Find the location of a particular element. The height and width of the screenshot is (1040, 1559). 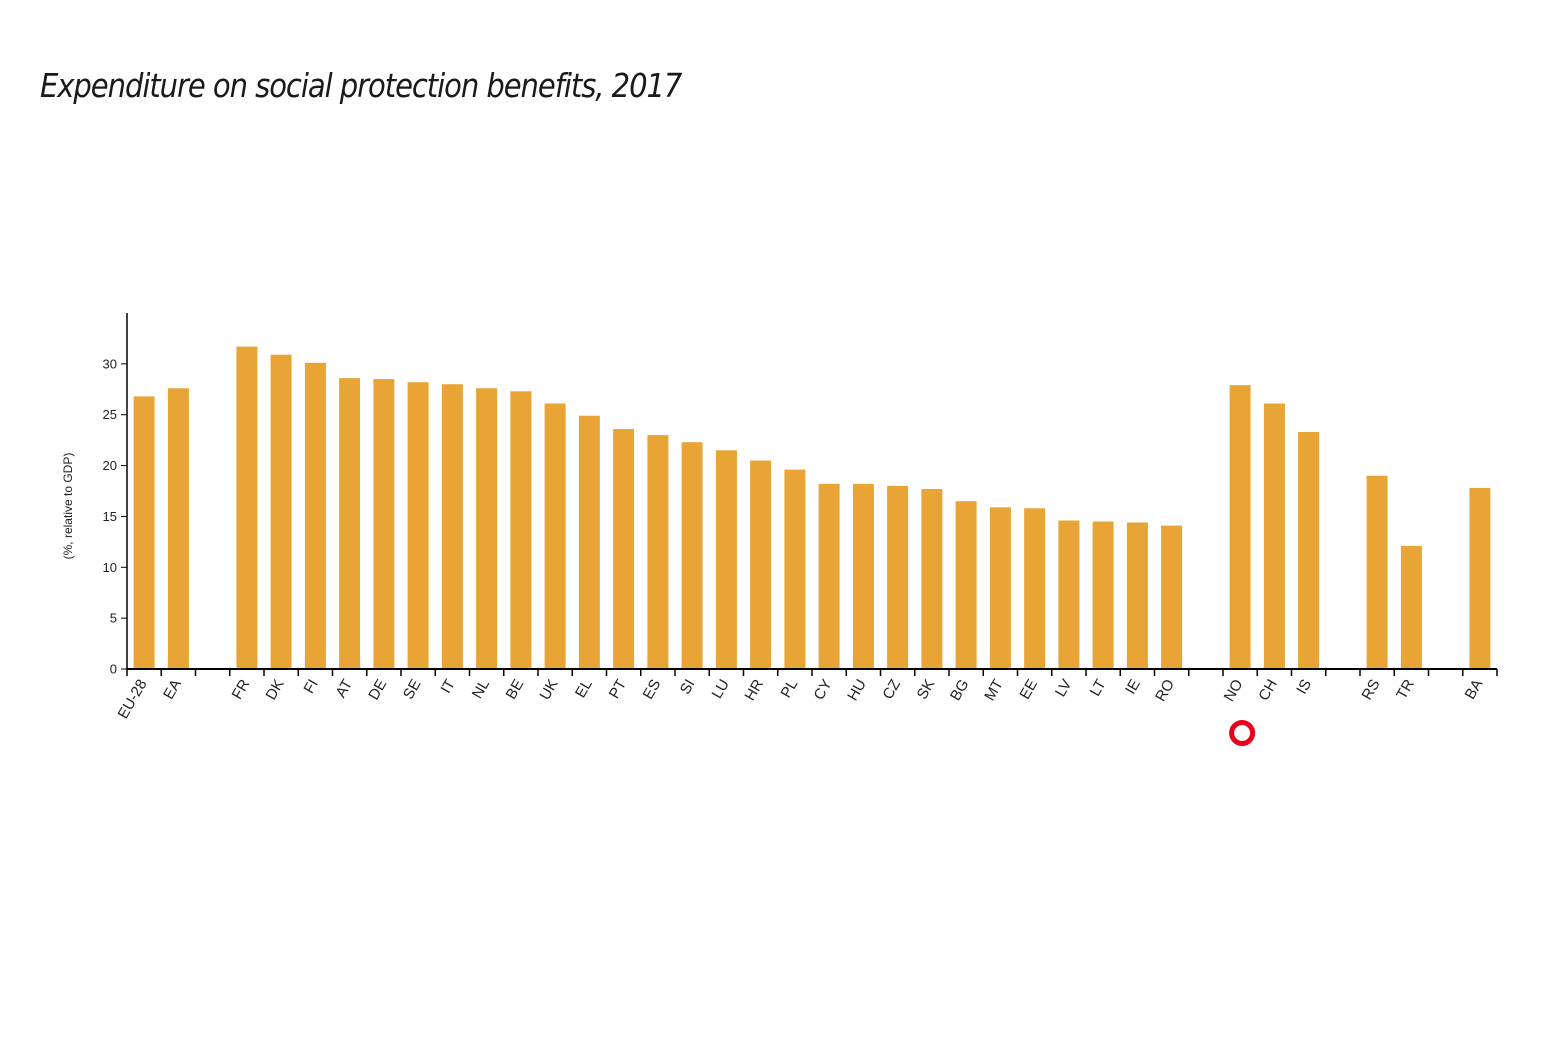

y-tick-label: 15 is located at coordinates (110, 516).